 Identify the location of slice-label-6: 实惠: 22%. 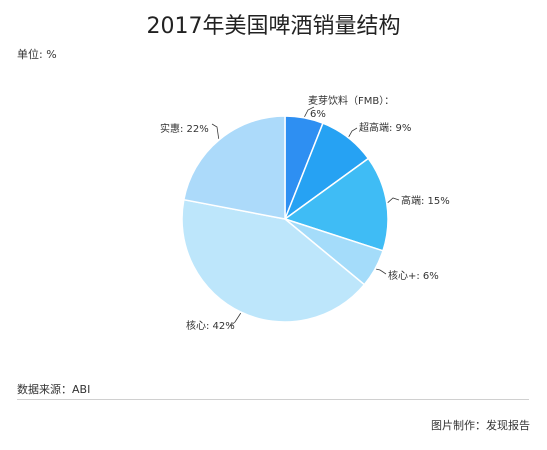
(184, 128).